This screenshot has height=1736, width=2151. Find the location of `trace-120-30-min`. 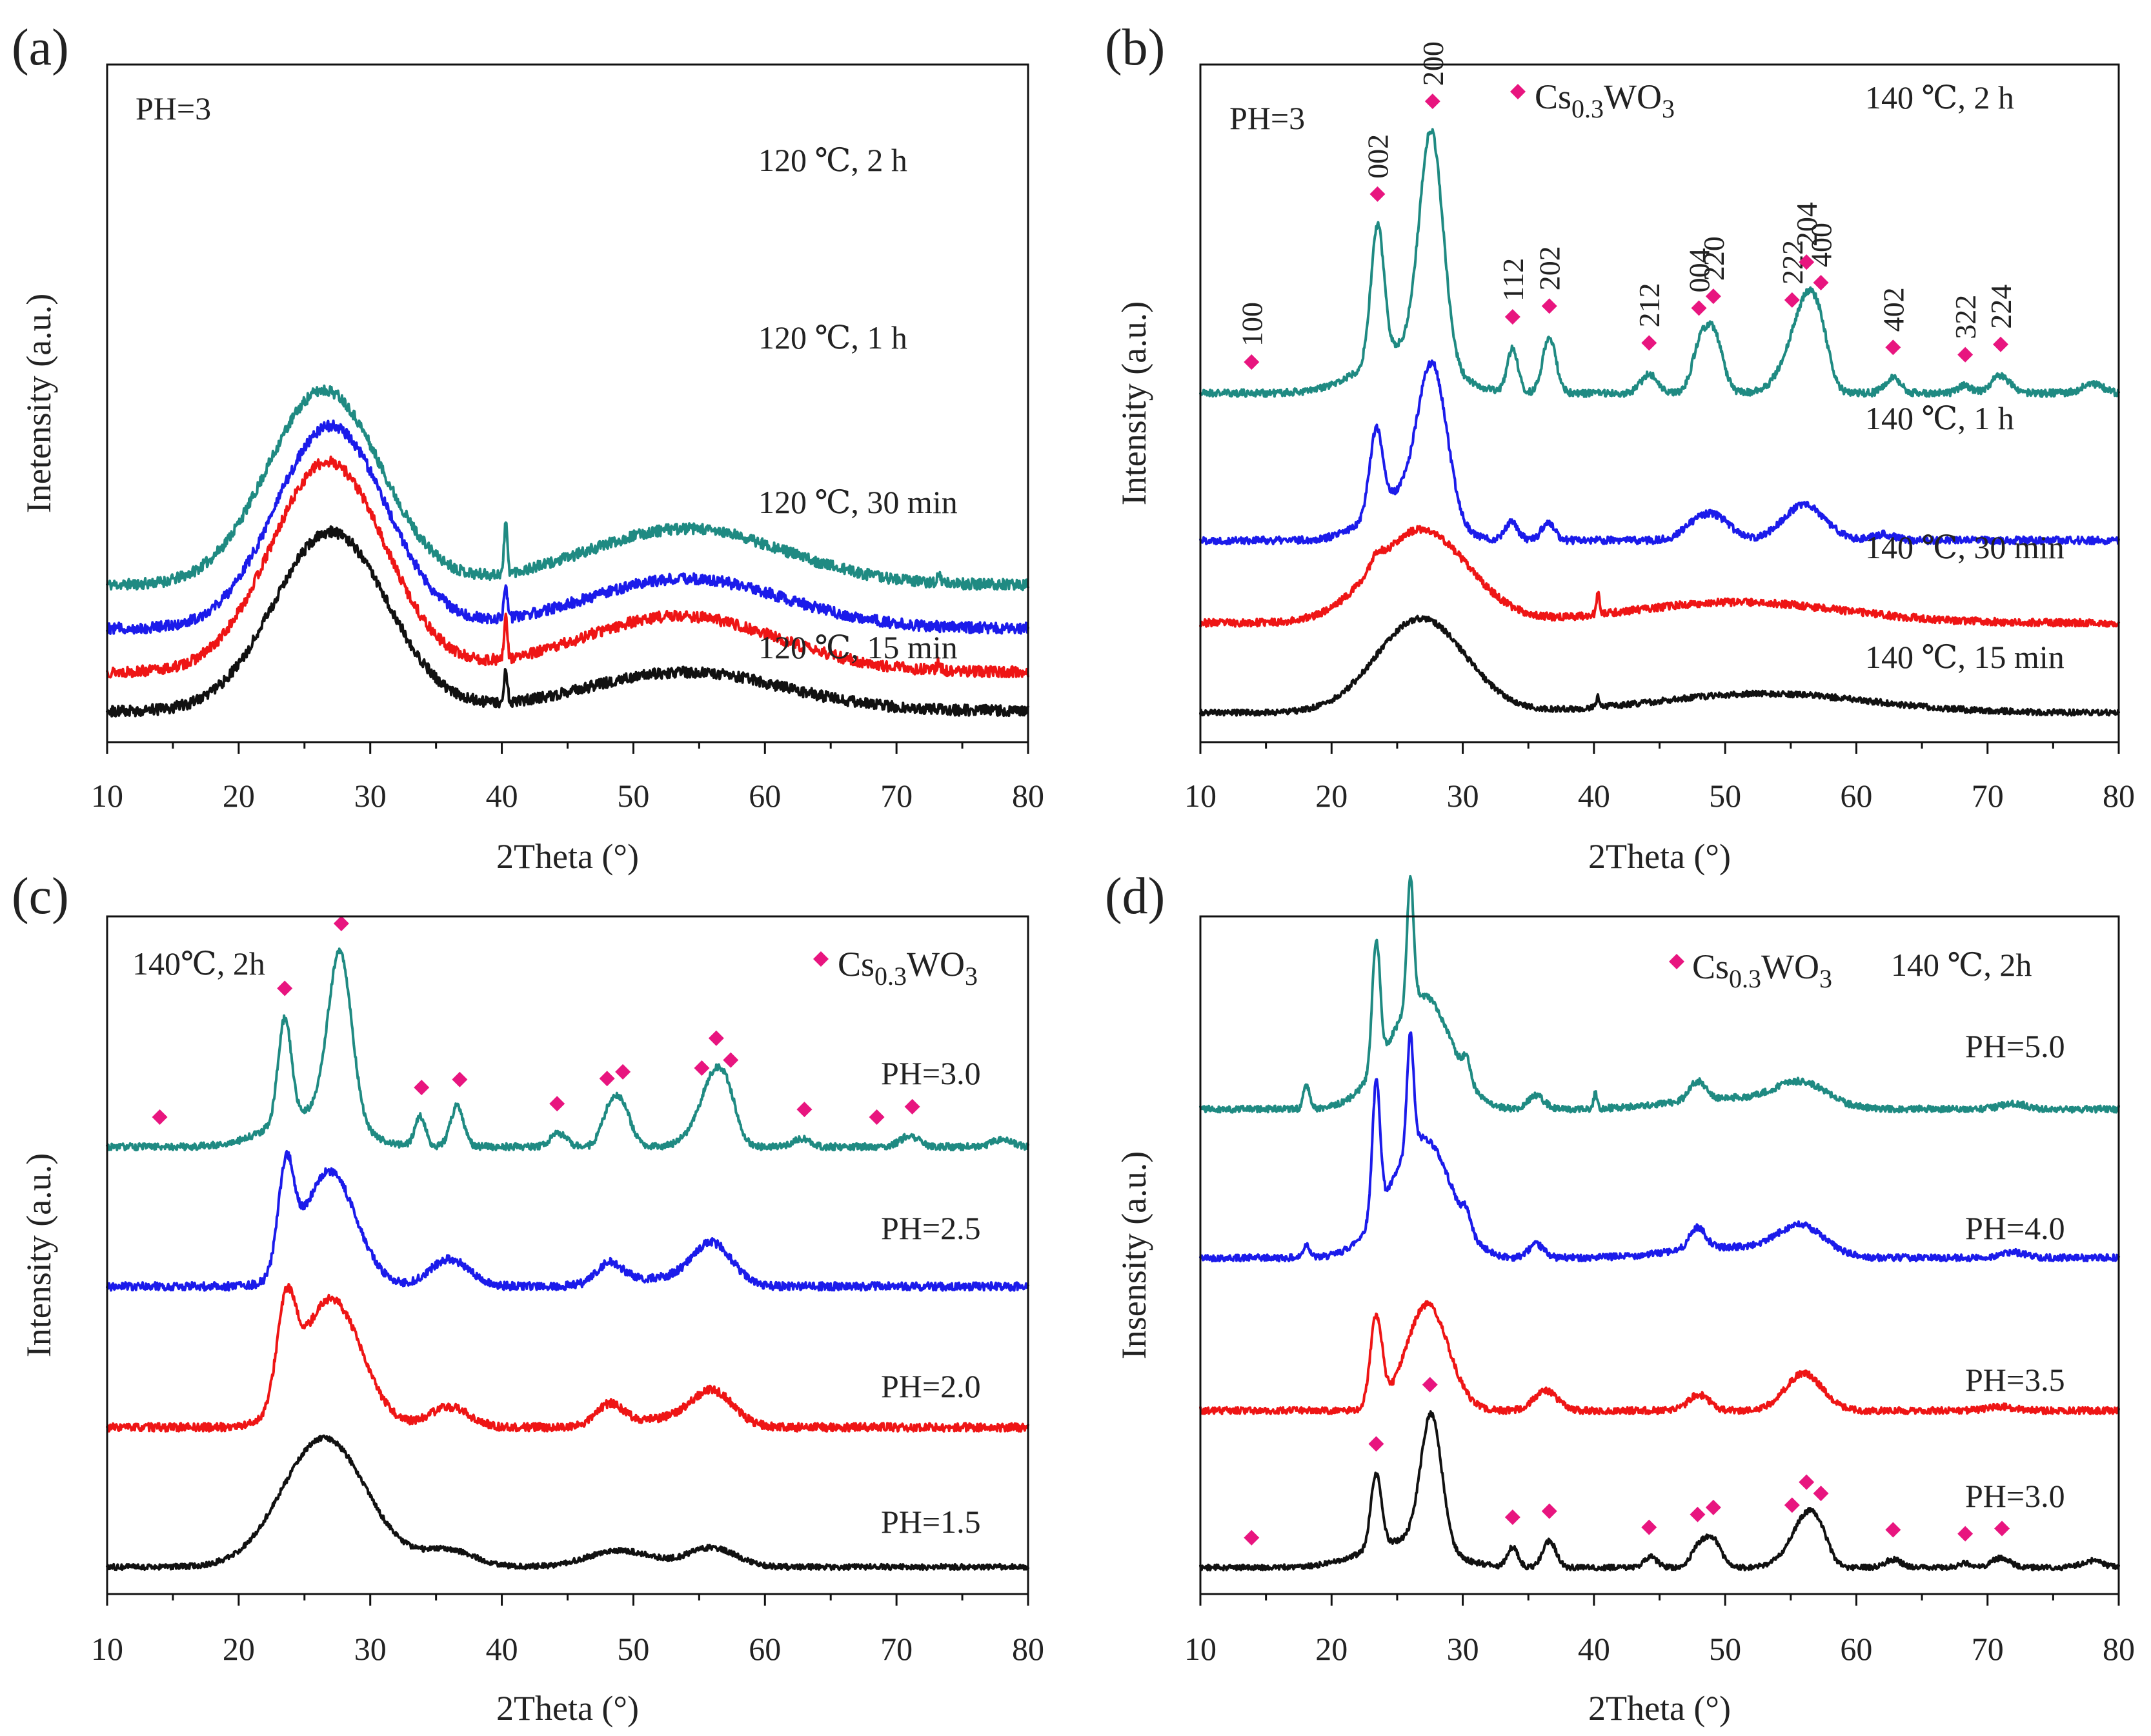

trace-120-30-min is located at coordinates (567, 567).